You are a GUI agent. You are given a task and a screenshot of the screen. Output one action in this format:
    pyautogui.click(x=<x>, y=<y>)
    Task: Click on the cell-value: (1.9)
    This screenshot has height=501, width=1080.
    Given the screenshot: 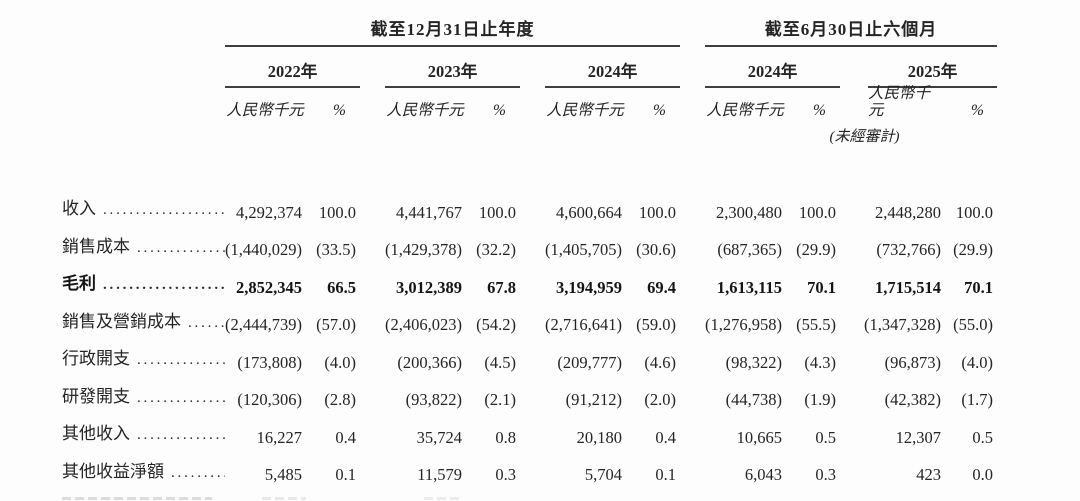 What is the action you would take?
    pyautogui.click(x=820, y=400)
    